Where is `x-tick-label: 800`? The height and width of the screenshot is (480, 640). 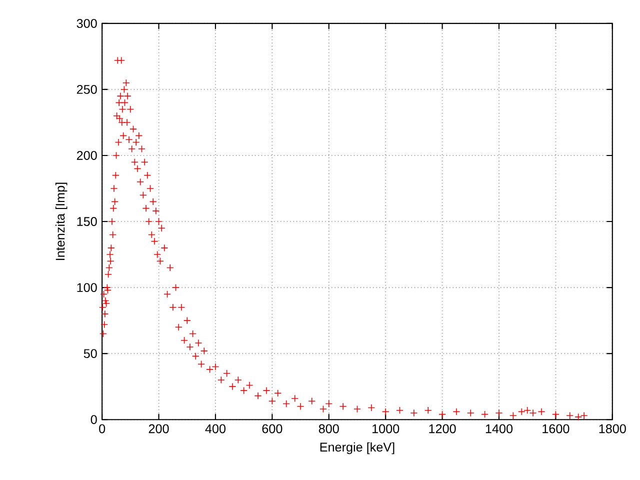
x-tick-label: 800 is located at coordinates (328, 429).